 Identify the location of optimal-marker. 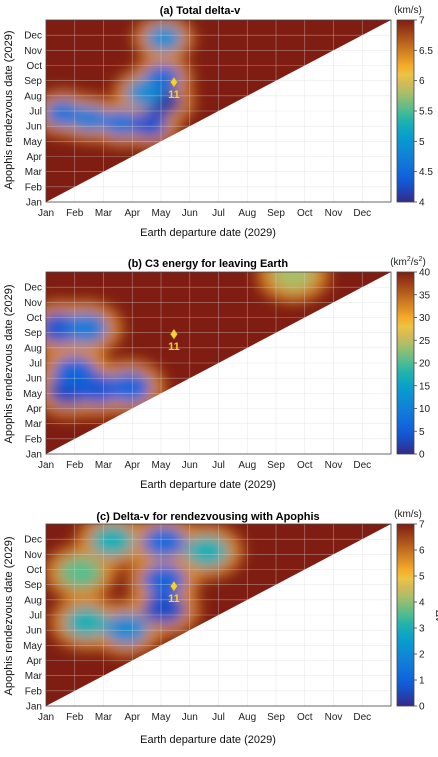
(174, 82).